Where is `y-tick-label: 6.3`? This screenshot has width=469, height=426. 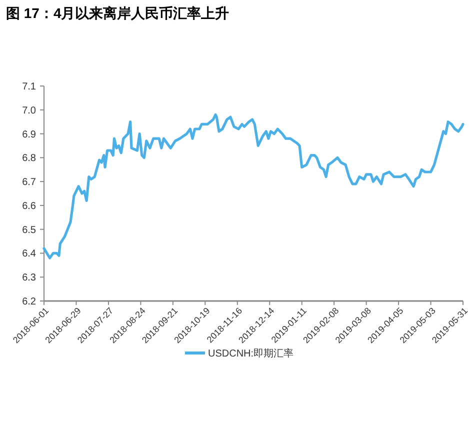
y-tick-label: 6.3 is located at coordinates (29, 278).